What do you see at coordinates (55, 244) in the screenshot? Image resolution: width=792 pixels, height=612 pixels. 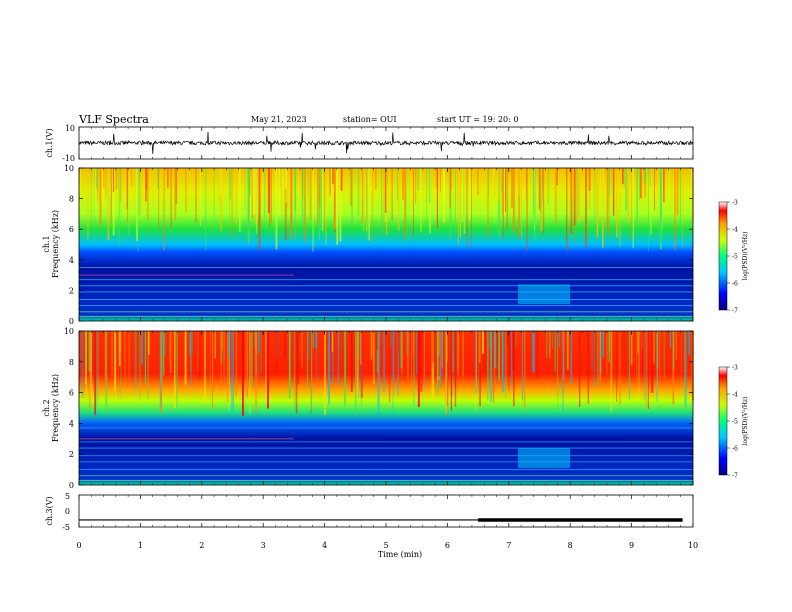 I see `ch1-spec-ylabel: Frequency (kHz)` at bounding box center [55, 244].